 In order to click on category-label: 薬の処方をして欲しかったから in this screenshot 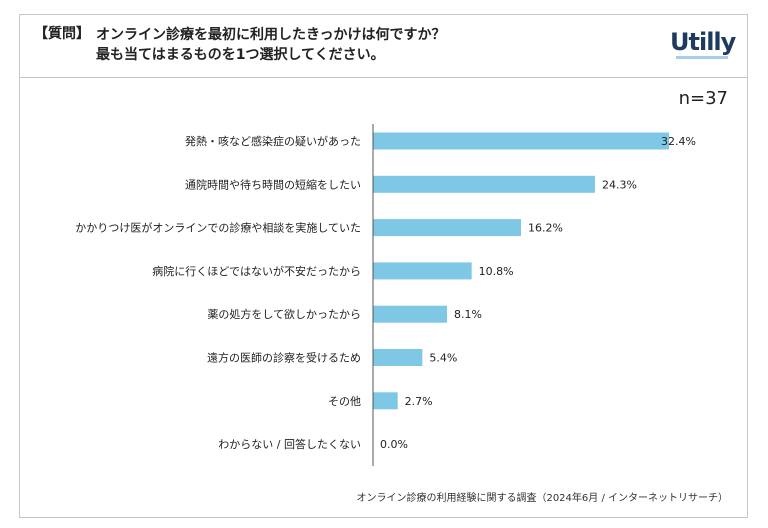, I will do `click(284, 314)`.